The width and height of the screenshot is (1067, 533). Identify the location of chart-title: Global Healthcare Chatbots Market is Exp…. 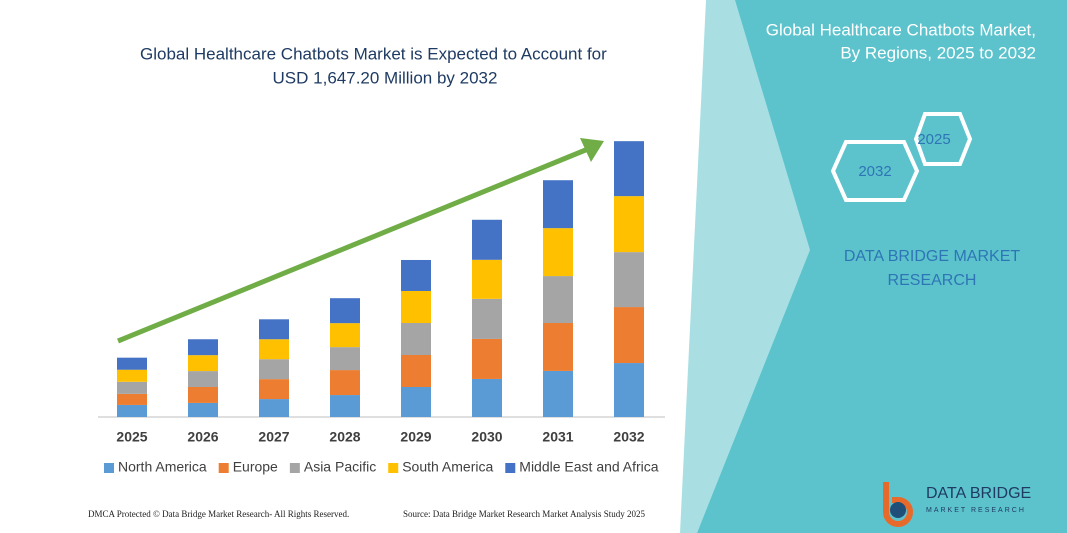
(373, 53).